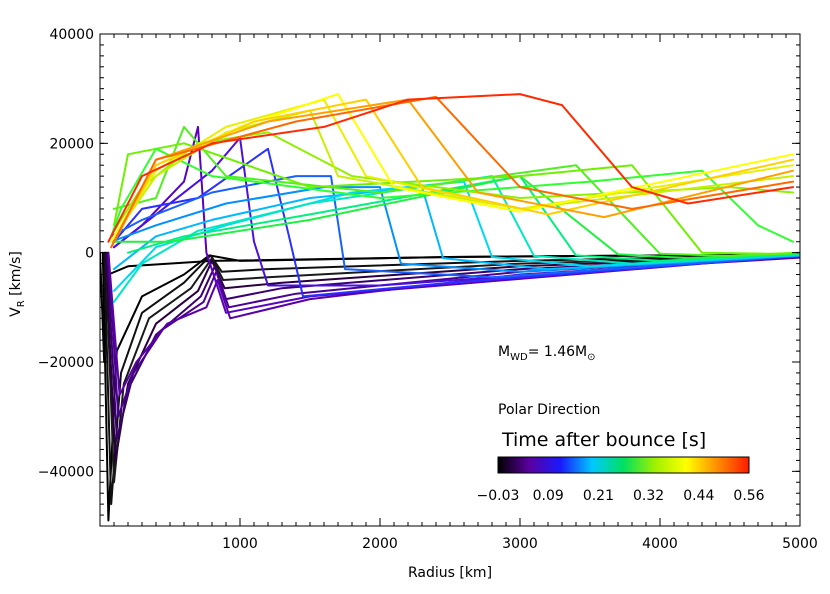 The width and height of the screenshot is (830, 594). Describe the element at coordinates (71, 144) in the screenshot. I see `y-tick-label: 20000` at that location.